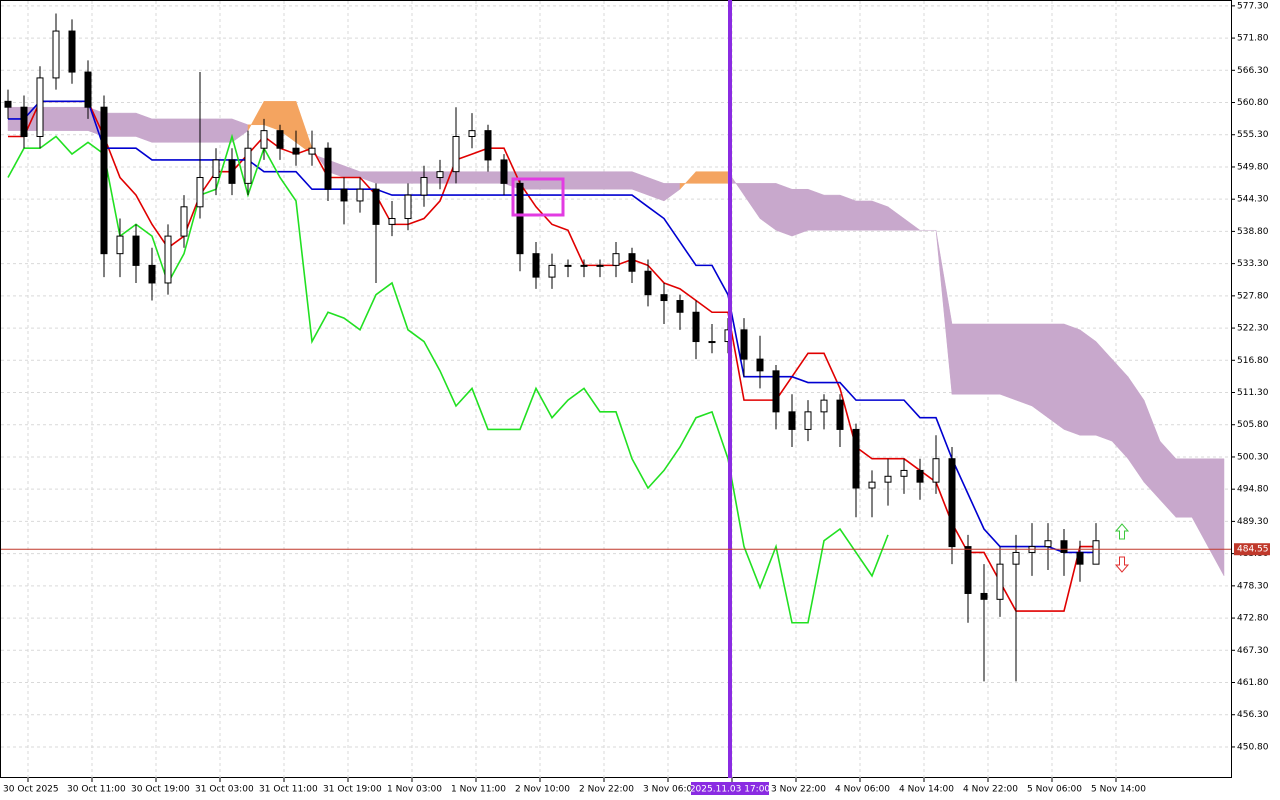  What do you see at coordinates (1253, 393) in the screenshot?
I see `y-tick-label: 511.30` at bounding box center [1253, 393].